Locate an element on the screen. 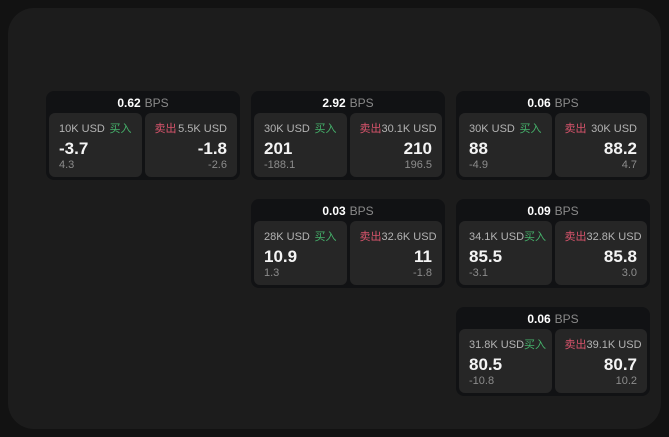 This screenshot has width=669, height=437. buy-delta: -10.8 is located at coordinates (482, 381).